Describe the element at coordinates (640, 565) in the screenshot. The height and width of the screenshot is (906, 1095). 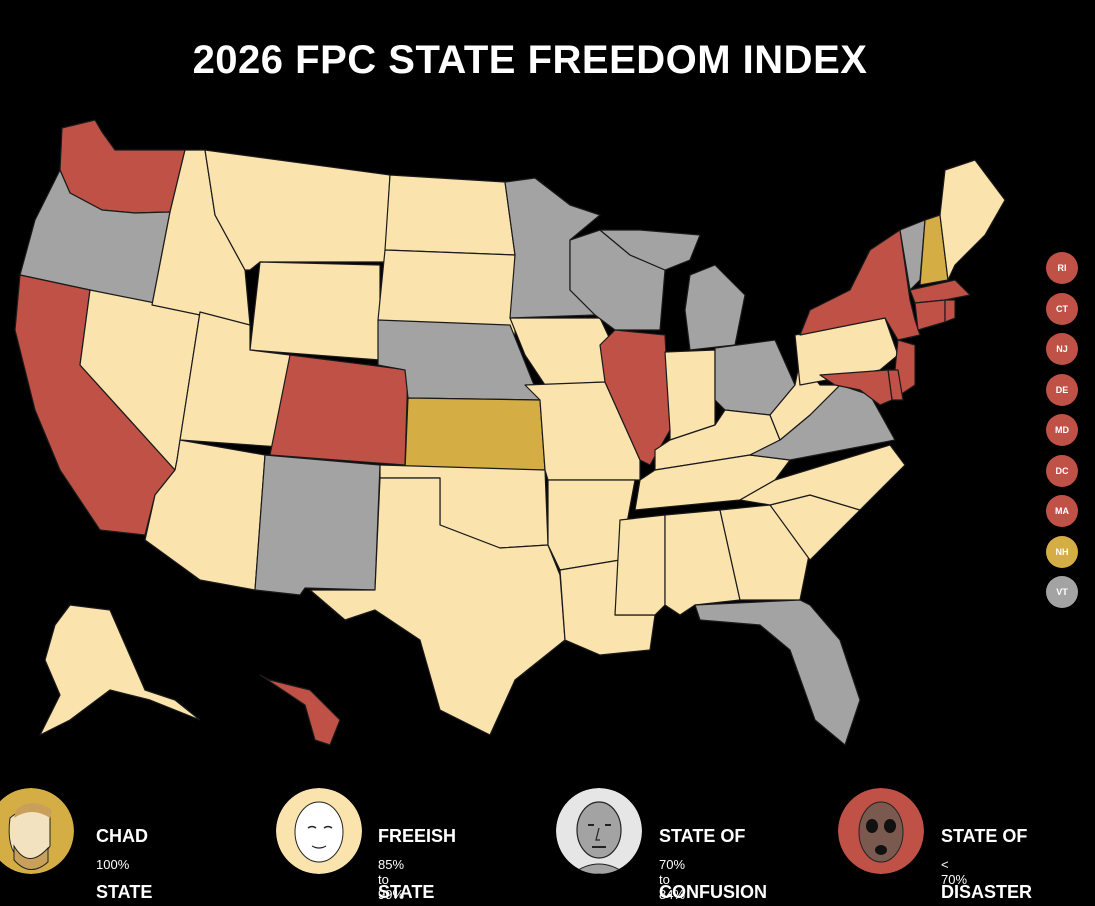
I see `state-mississippi` at that location.